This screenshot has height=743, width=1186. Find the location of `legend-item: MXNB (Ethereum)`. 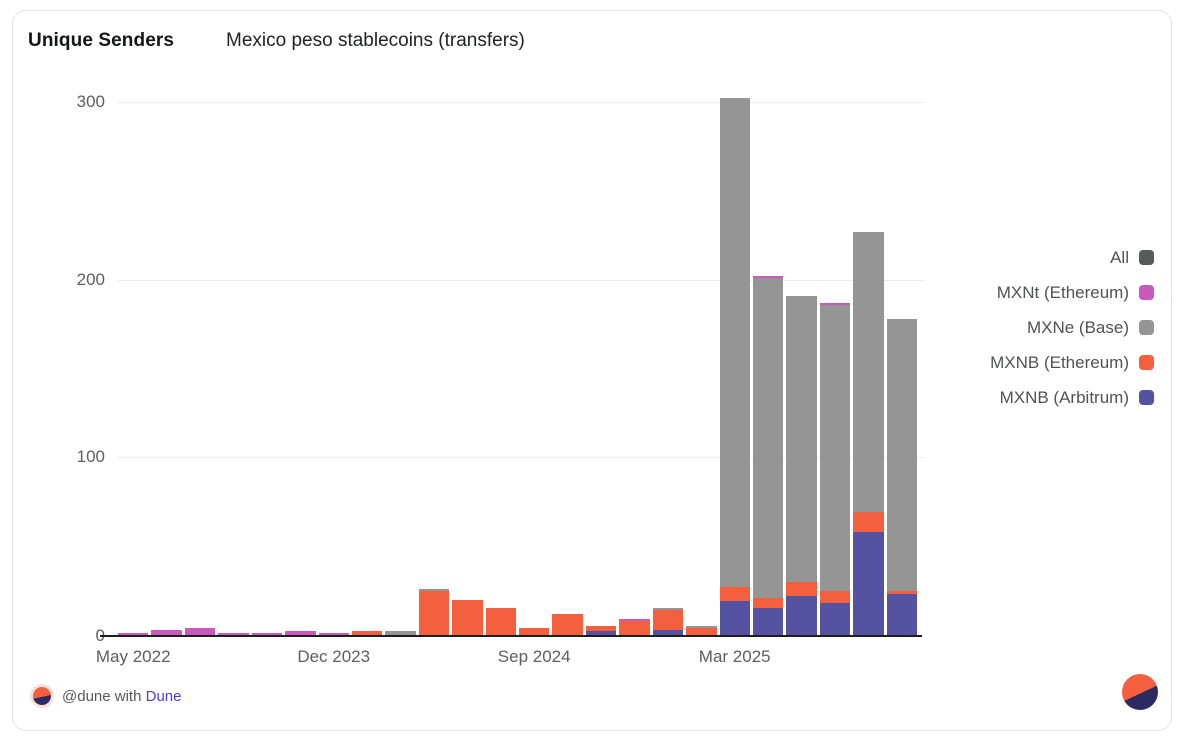

legend-item: MXNB (Ethereum) is located at coordinates (1072, 362).